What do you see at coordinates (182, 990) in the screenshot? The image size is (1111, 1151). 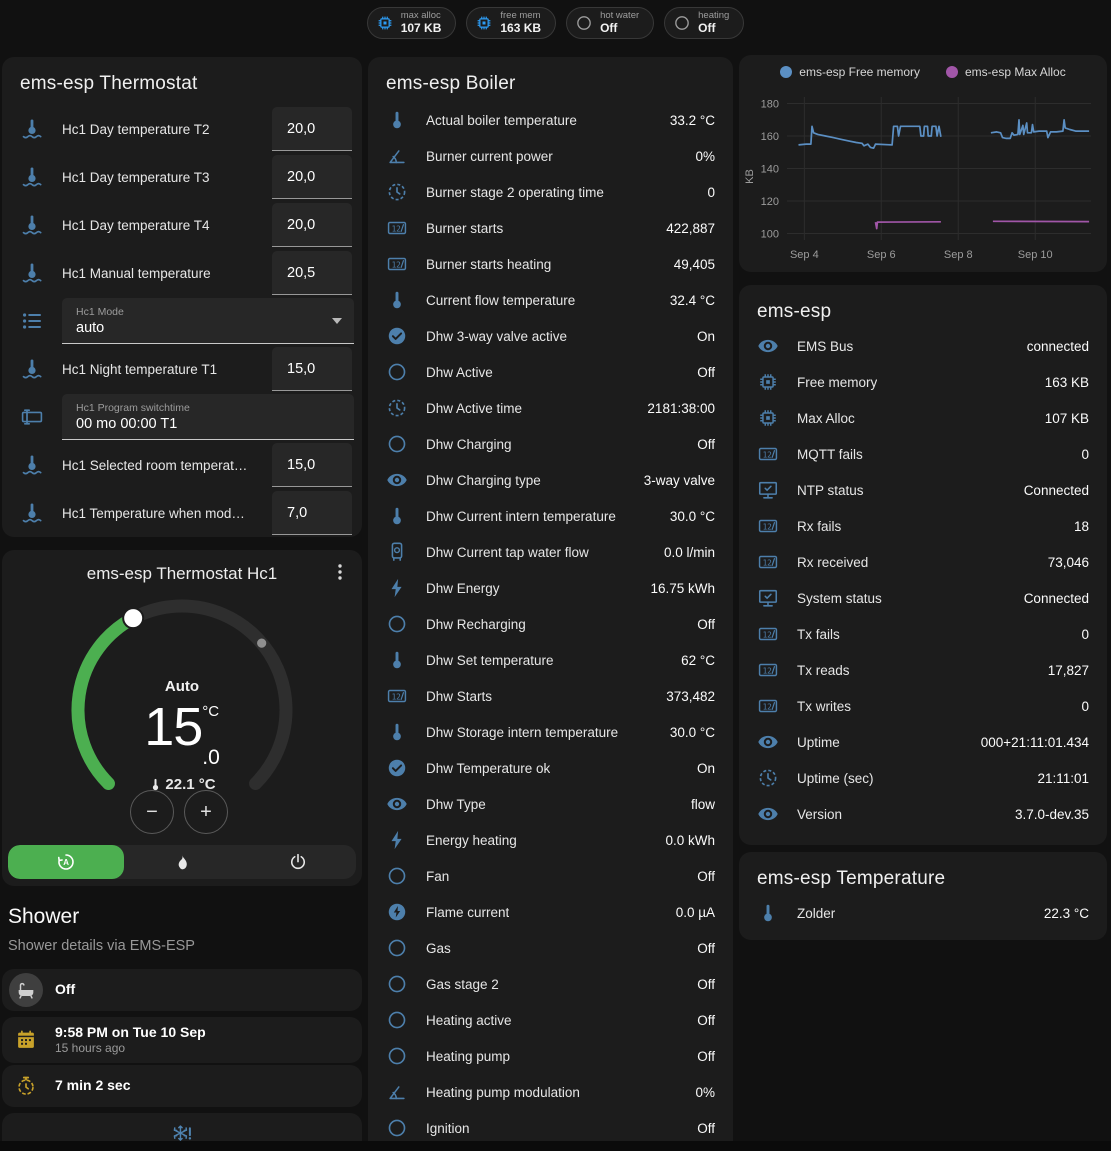 I see `shower-chip: Off` at bounding box center [182, 990].